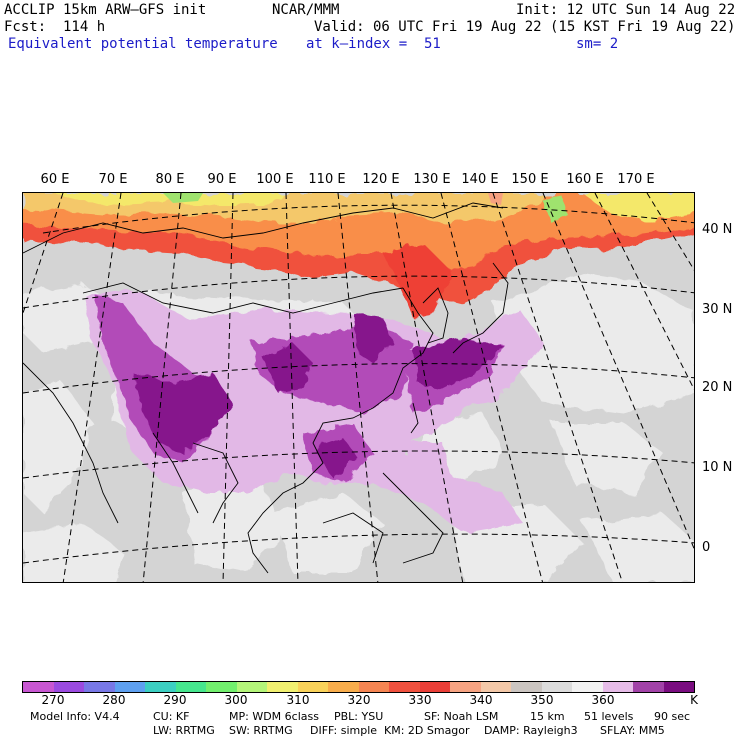  Describe the element at coordinates (717, 387) in the screenshot. I see `lat-label: 20 N` at that location.